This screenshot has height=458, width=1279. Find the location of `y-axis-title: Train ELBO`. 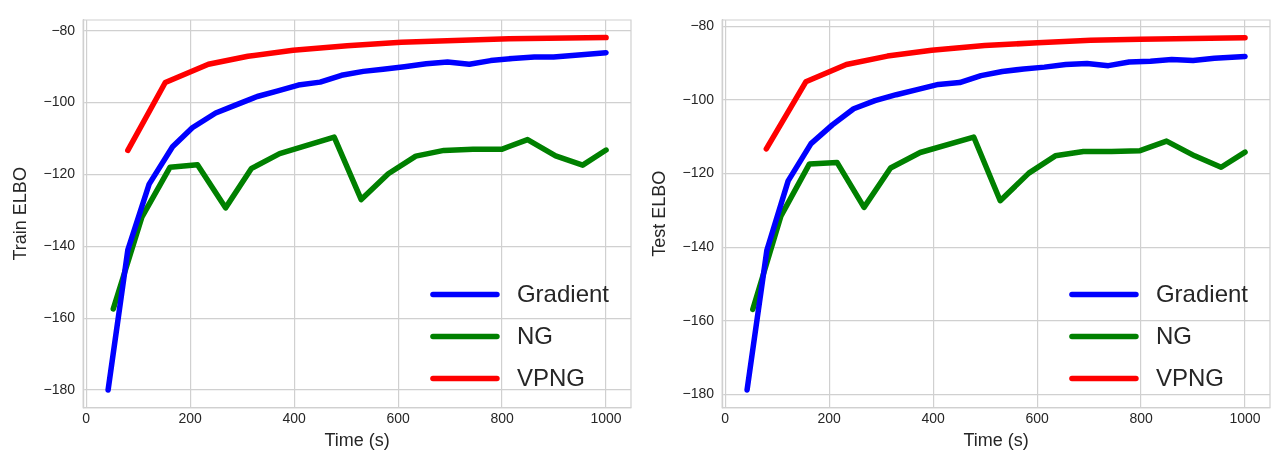

y-axis-title: Train ELBO is located at coordinates (19, 214).